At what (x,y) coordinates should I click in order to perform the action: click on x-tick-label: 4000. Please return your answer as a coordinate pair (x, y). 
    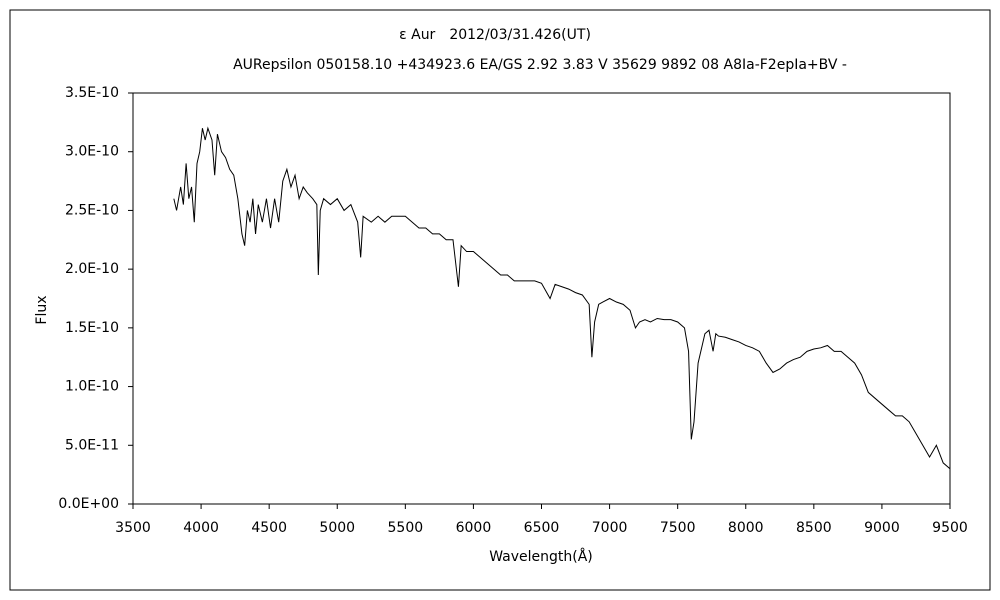
    Looking at the image, I should click on (201, 528).